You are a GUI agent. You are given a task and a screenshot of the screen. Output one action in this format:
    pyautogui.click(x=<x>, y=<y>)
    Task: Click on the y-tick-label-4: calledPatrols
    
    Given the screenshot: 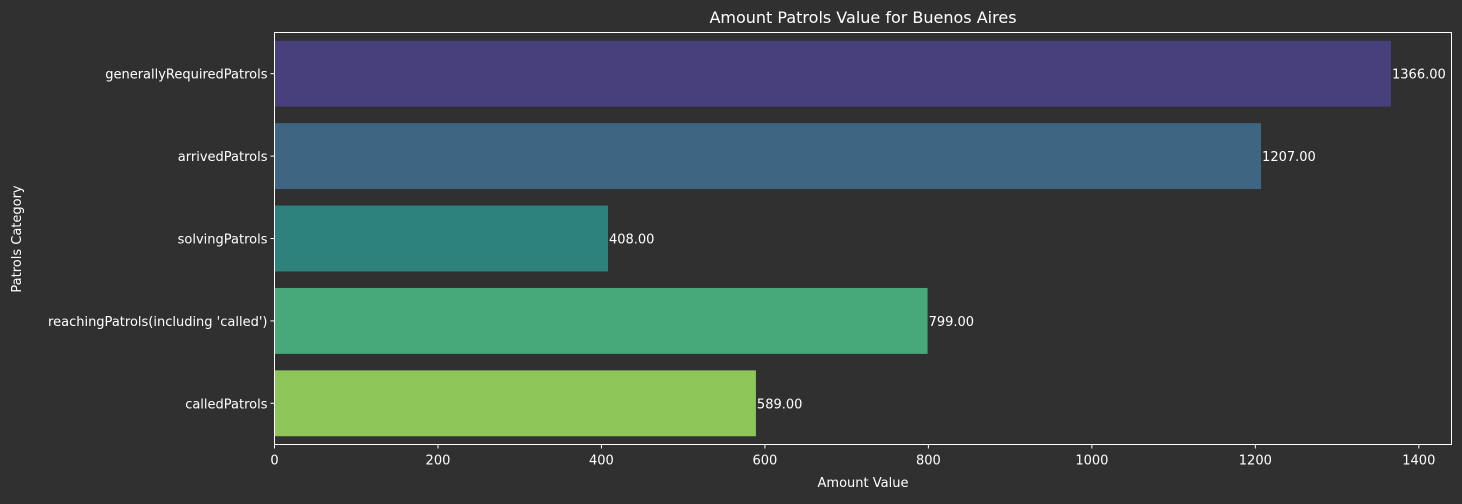 What is the action you would take?
    pyautogui.click(x=226, y=404)
    